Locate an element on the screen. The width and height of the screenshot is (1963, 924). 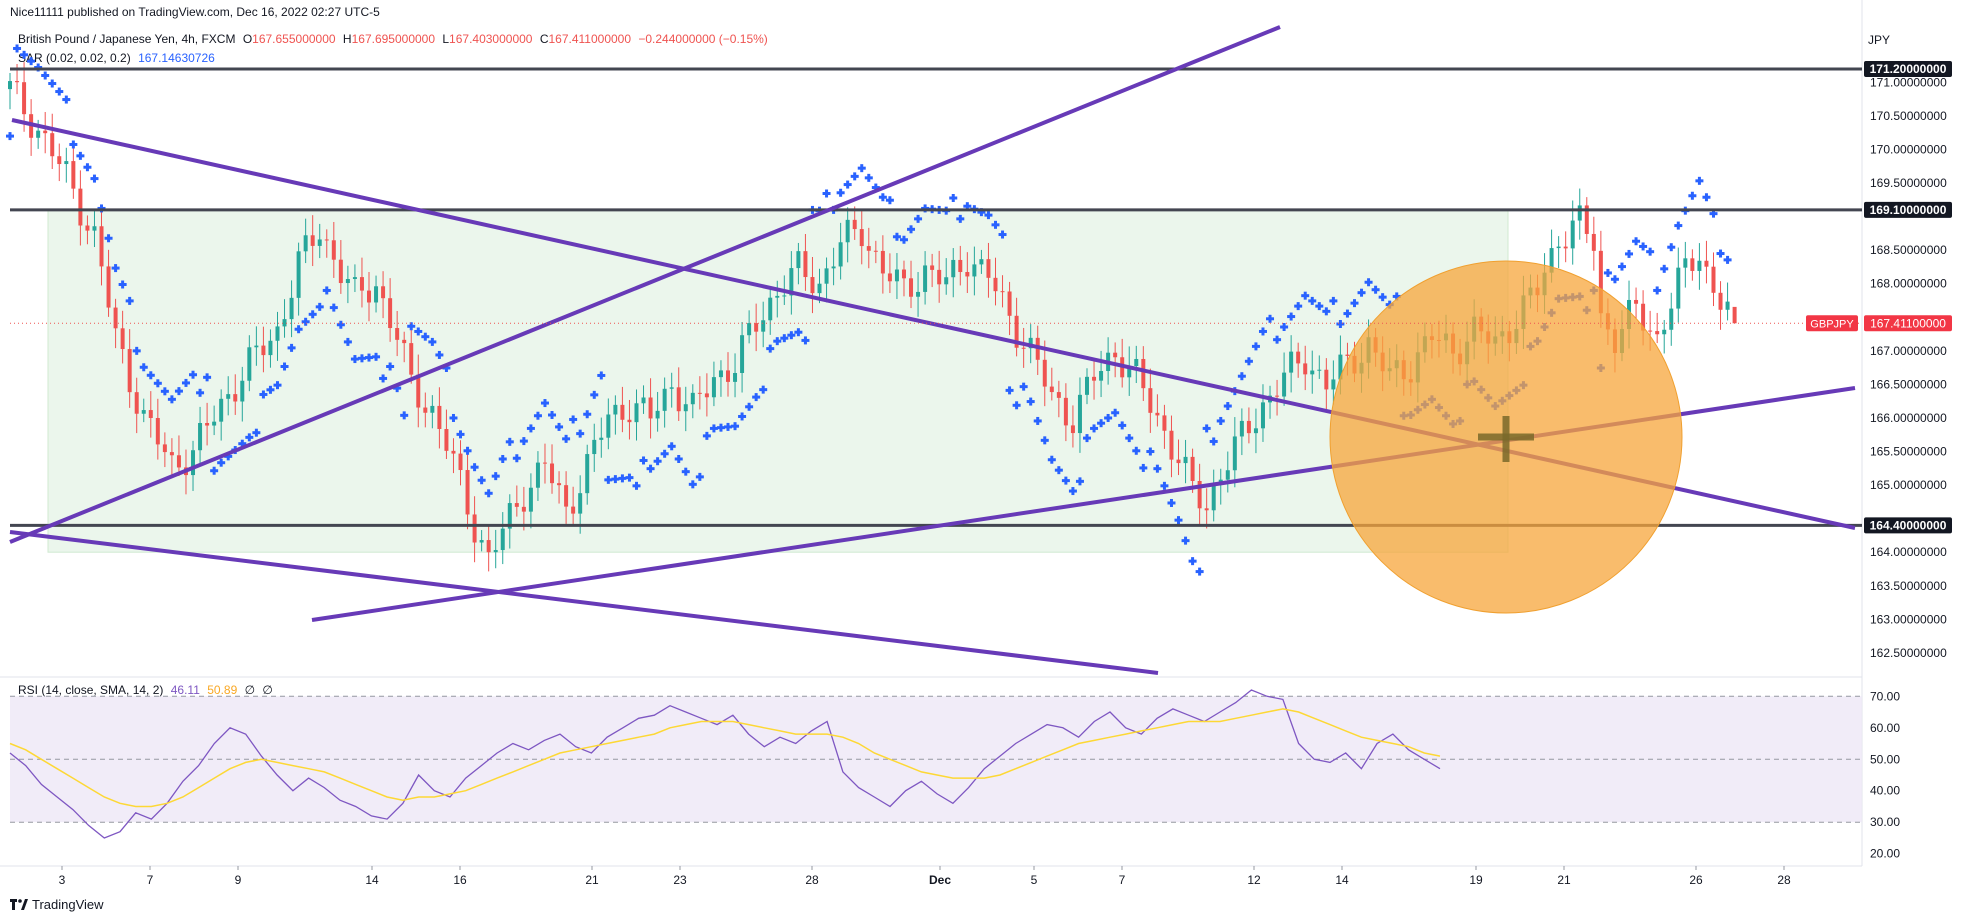
price-tick-label: 166.50000000 is located at coordinates (1908, 384).